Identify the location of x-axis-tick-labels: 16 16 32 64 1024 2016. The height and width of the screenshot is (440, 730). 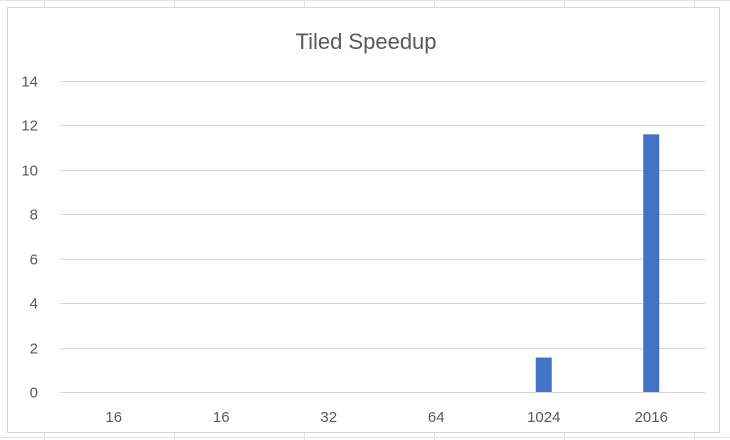
(386, 417).